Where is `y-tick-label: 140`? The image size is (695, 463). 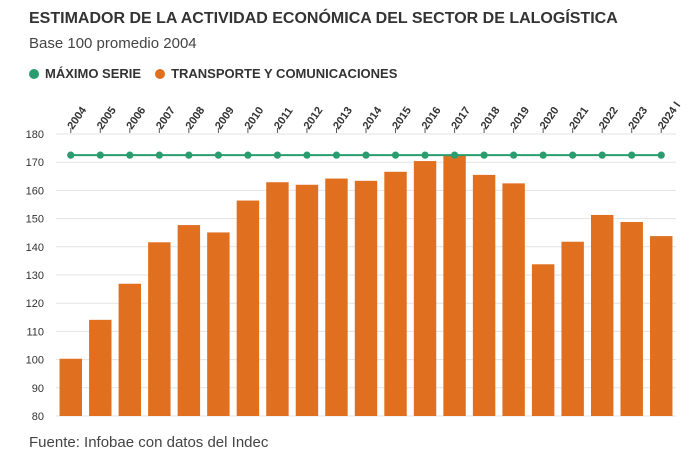
y-tick-label: 140 is located at coordinates (35, 248).